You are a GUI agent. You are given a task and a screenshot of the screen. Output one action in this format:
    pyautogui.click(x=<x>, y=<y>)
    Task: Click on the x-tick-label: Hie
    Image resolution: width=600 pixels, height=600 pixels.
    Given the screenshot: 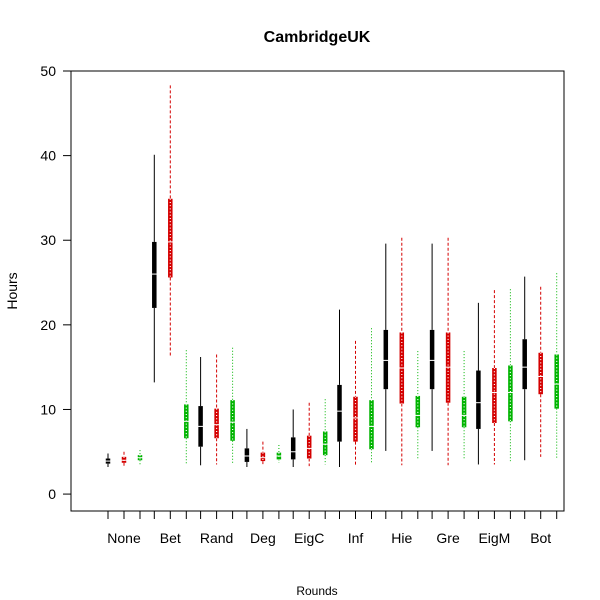 What is the action you would take?
    pyautogui.click(x=401, y=538)
    